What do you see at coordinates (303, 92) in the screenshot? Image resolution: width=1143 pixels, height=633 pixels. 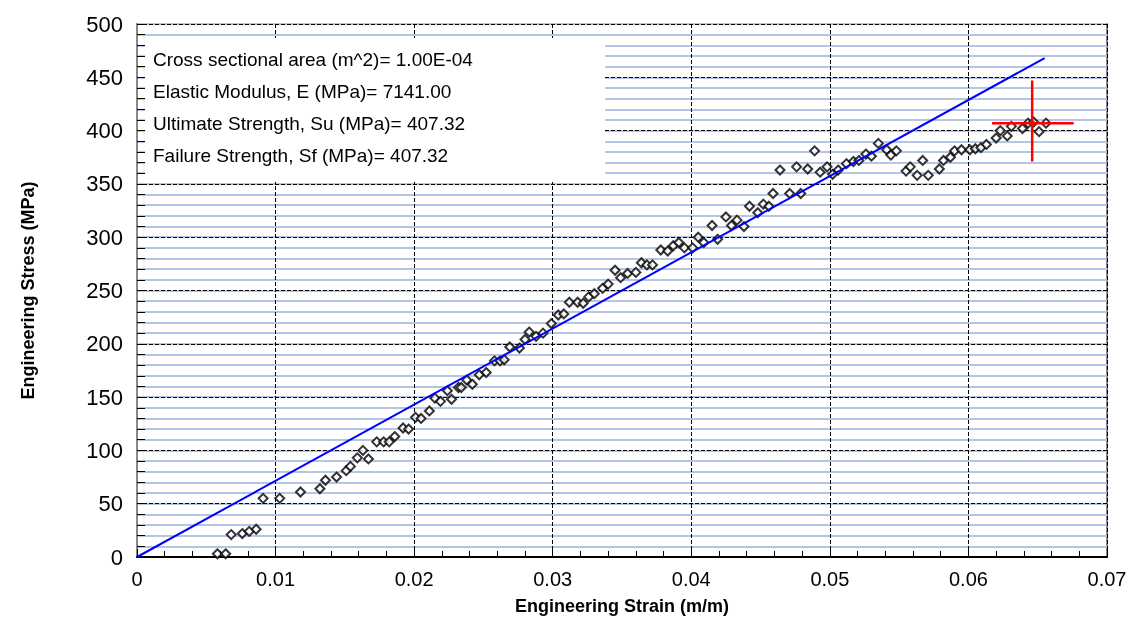 I see `annotation: Elastic Modulus, E (MPa)= 7141.00` at bounding box center [303, 92].